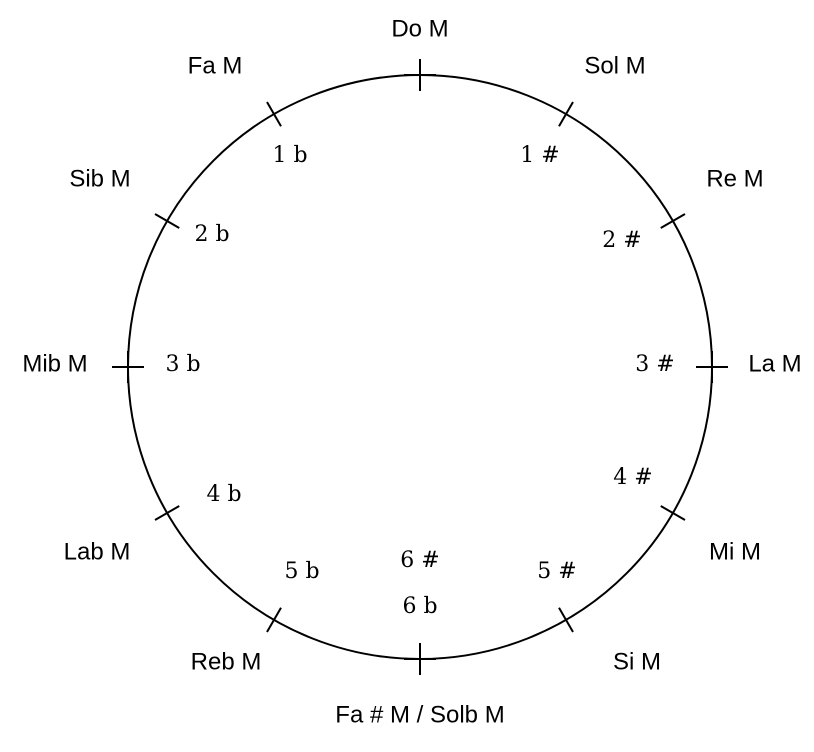 The height and width of the screenshot is (752, 814). I want to click on signature-label: 1 b, so click(289, 155).